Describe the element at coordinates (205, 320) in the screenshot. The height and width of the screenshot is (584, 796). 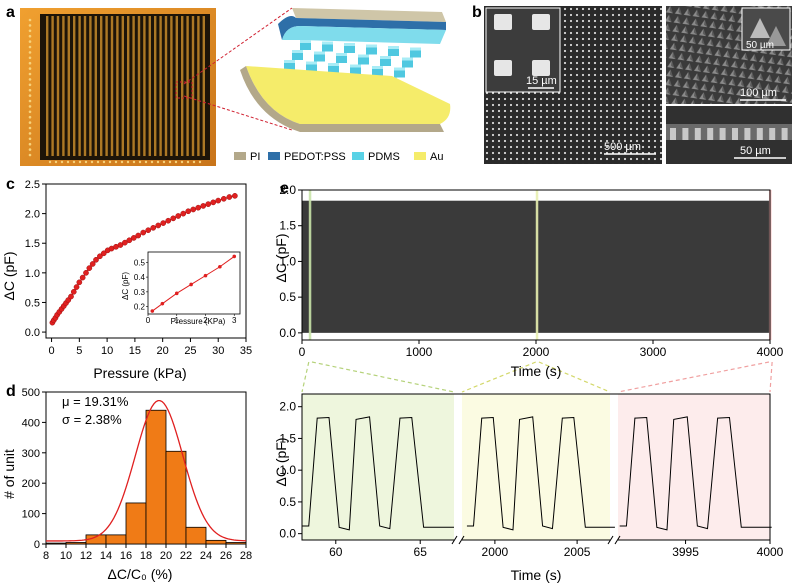
I see `c-inset-xtick-label: 2` at that location.